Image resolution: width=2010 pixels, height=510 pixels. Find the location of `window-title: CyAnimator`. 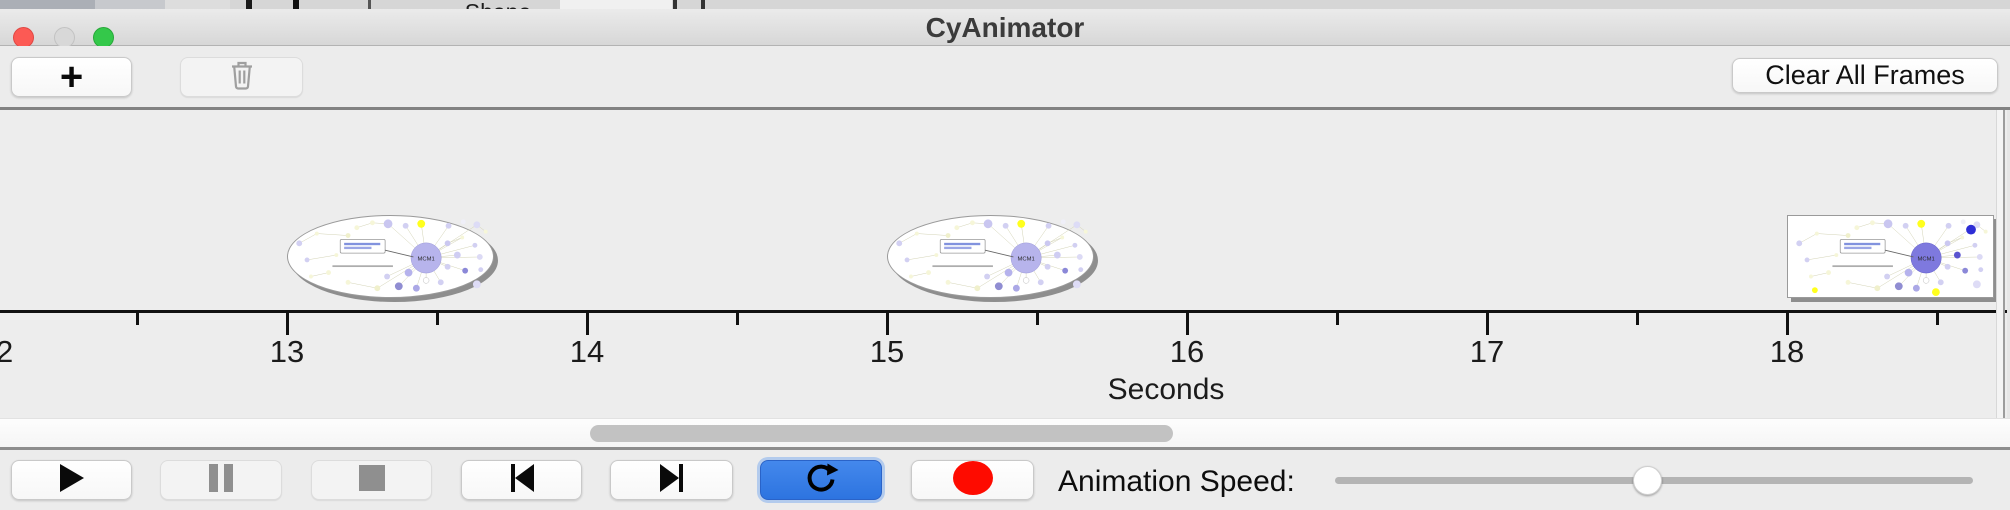

window-title: CyAnimator is located at coordinates (1005, 27).